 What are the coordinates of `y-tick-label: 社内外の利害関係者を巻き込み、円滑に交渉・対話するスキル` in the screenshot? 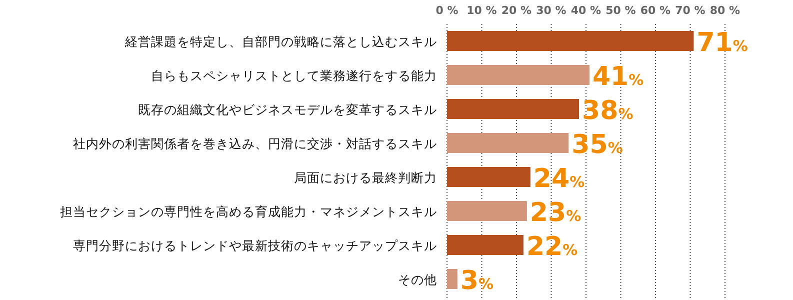 It's located at (255, 143).